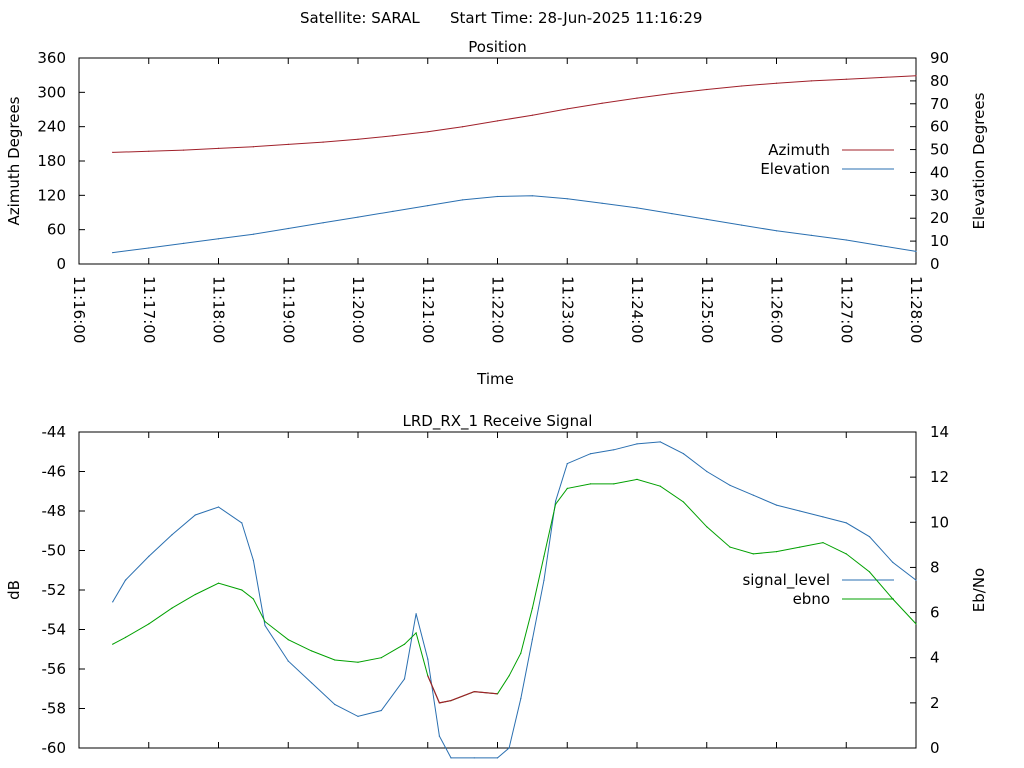 The width and height of the screenshot is (1024, 768). What do you see at coordinates (786, 580) in the screenshot?
I see `receive_signal-legend-label-signal_level: signal_level` at bounding box center [786, 580].